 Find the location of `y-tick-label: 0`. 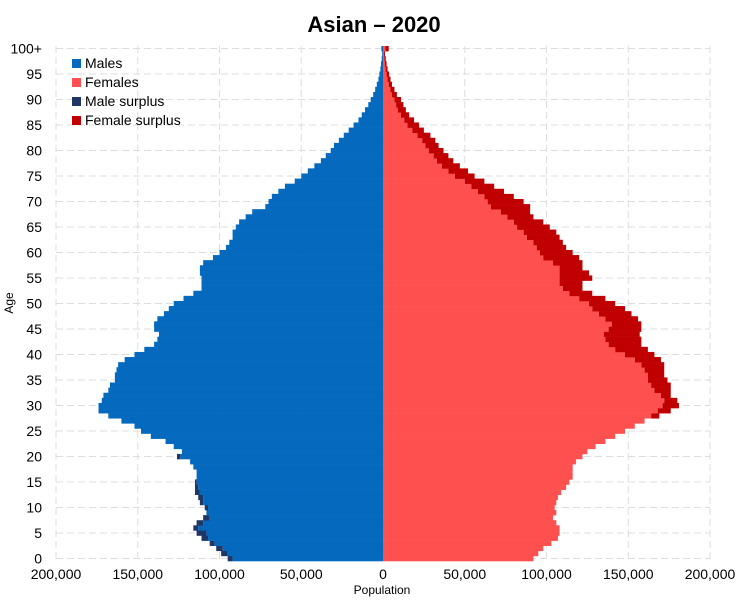

y-tick-label: 0 is located at coordinates (38, 558).